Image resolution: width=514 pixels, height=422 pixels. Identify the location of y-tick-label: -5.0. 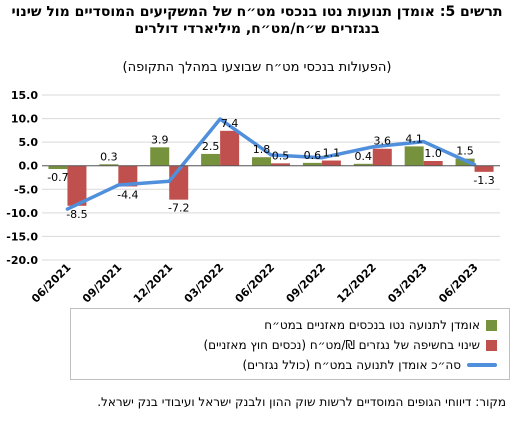
(26, 189).